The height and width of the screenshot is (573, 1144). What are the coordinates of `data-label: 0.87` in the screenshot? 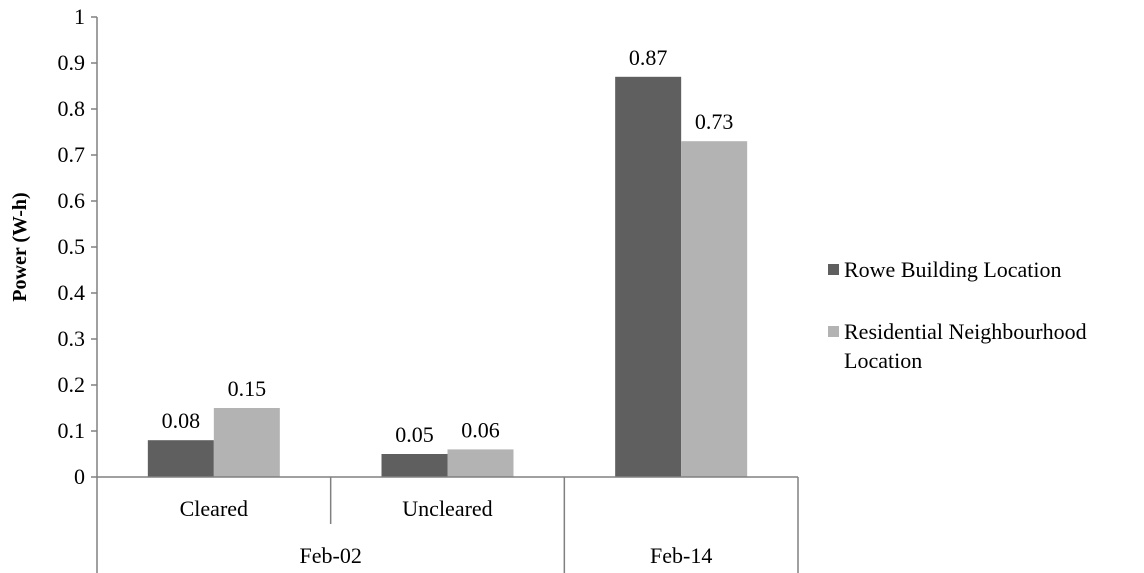 It's located at (648, 57).